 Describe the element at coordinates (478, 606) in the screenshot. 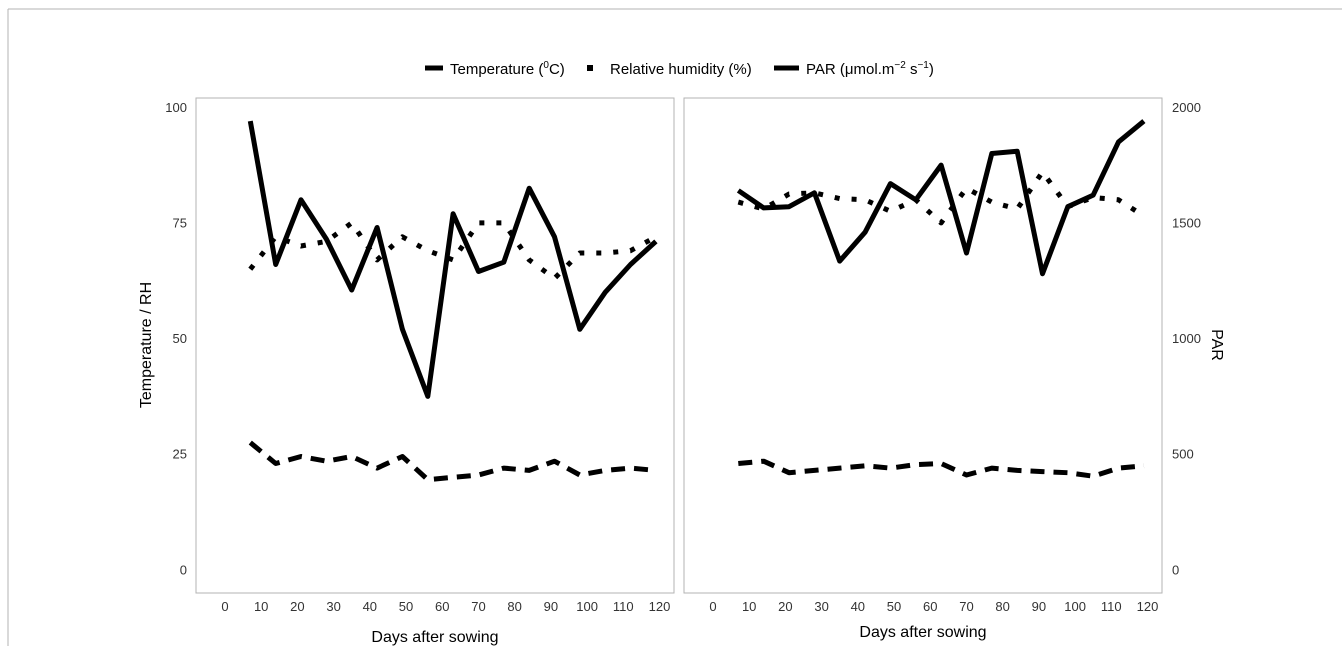

I see `left-x-tick-label: 70` at that location.